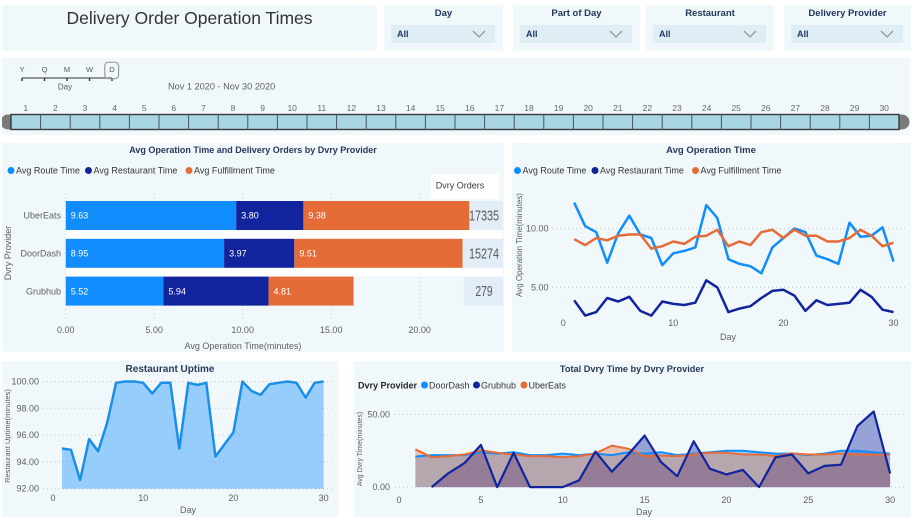 The height and width of the screenshot is (518, 912). Describe the element at coordinates (25, 108) in the screenshot. I see `svg-text: 1` at that location.